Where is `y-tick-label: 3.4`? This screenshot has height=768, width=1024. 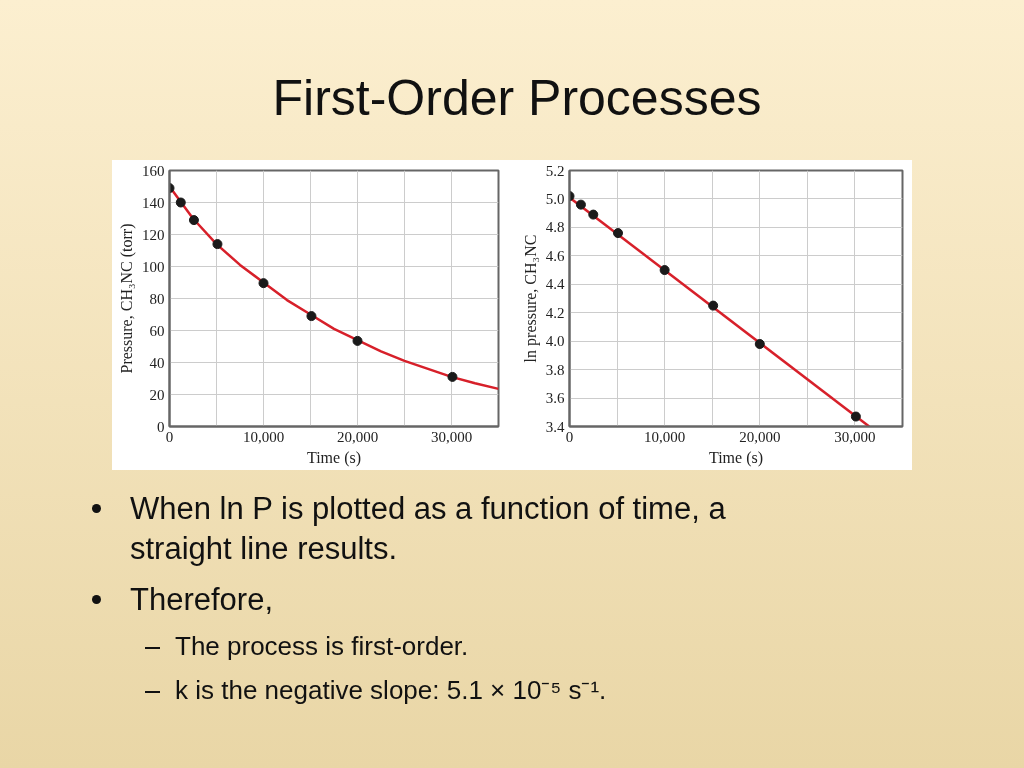
y-tick-label: 3.4 is located at coordinates (555, 426).